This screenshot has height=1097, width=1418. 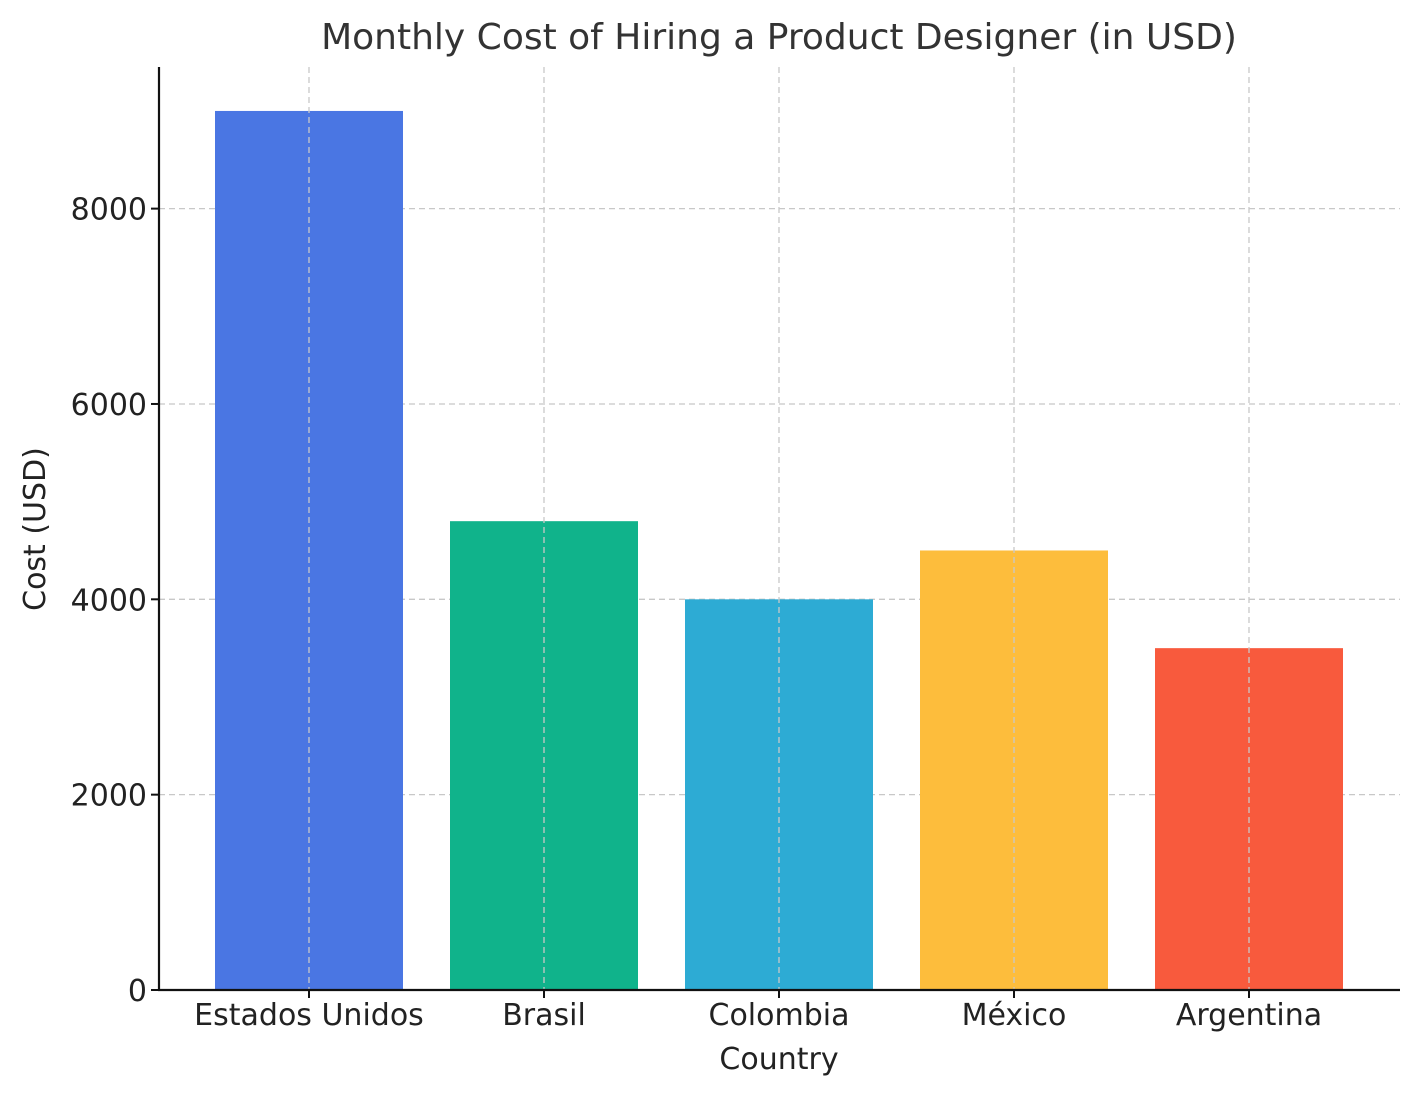 What do you see at coordinates (779, 794) in the screenshot?
I see `bar-colombia` at bounding box center [779, 794].